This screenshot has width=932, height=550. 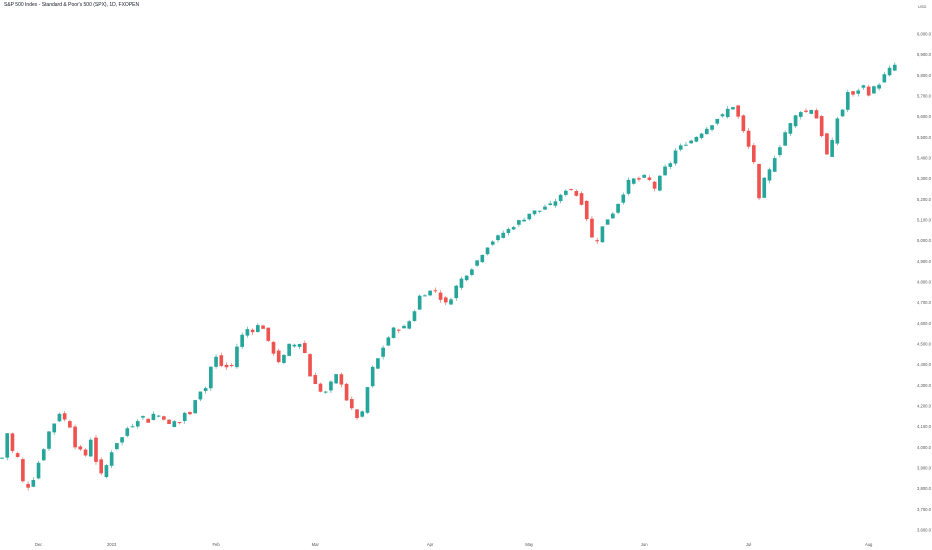 I want to click on price-tick-label: 3,600.0, so click(x=924, y=530).